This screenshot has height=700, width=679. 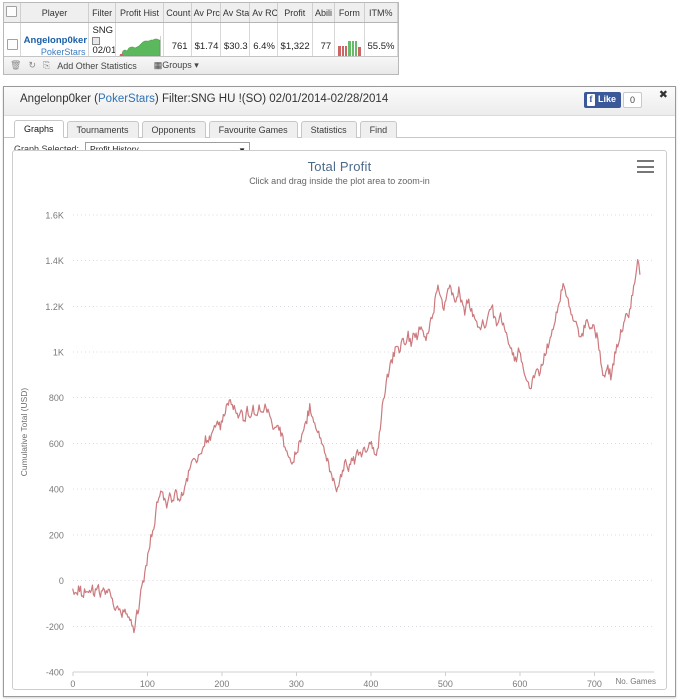 What do you see at coordinates (55, 13) in the screenshot?
I see `column-header-player: Player` at bounding box center [55, 13].